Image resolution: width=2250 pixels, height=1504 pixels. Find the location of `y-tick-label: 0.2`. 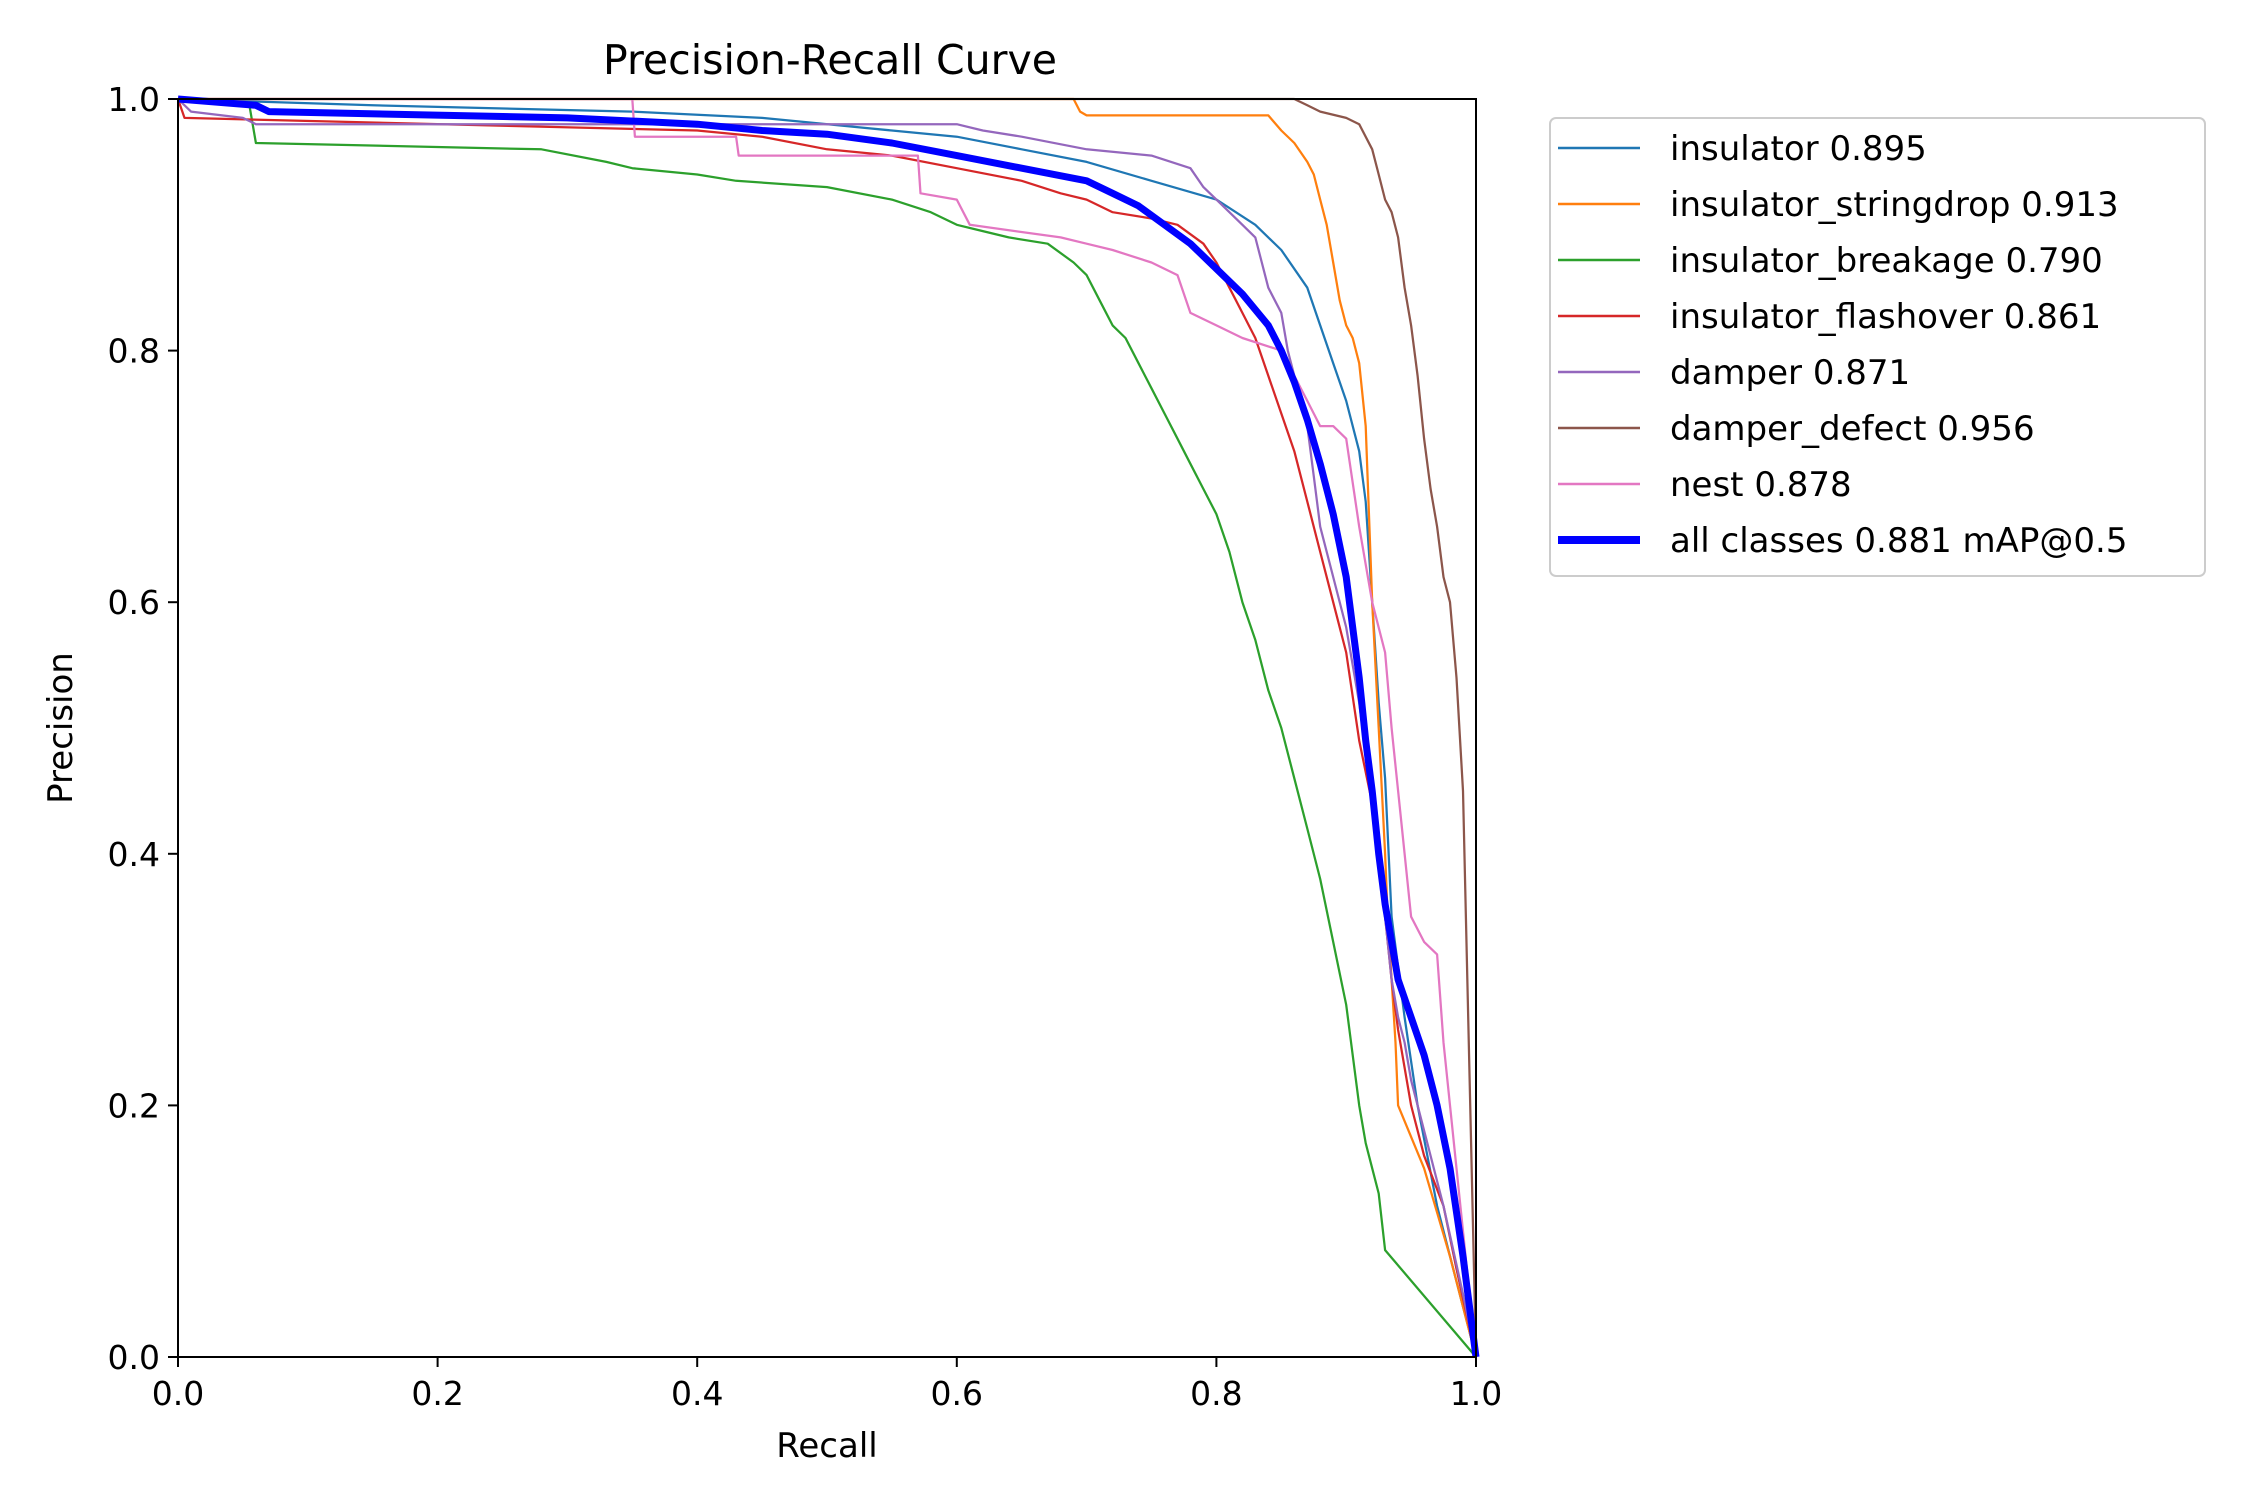

y-tick-label: 0.2 is located at coordinates (134, 1105).